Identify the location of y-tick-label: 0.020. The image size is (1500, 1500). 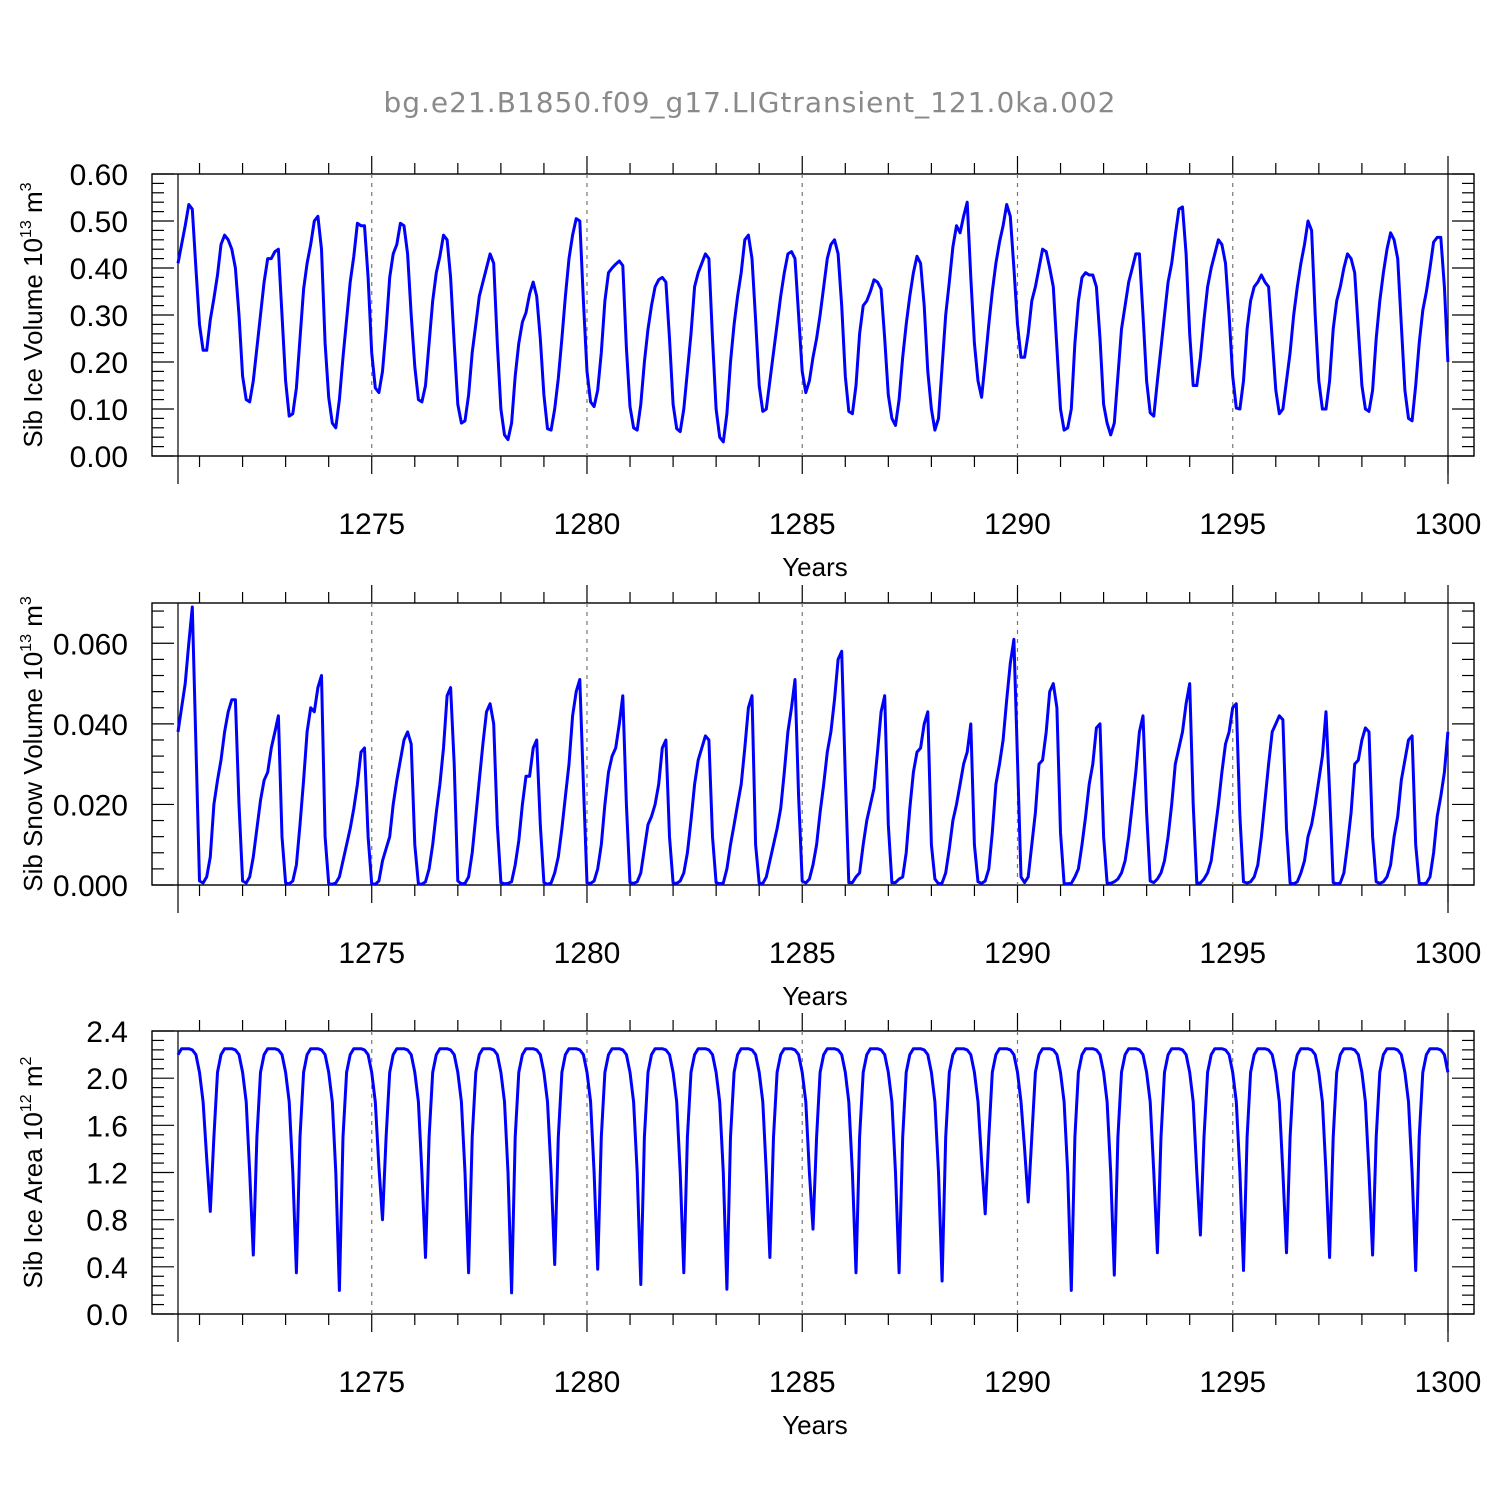
(90, 805).